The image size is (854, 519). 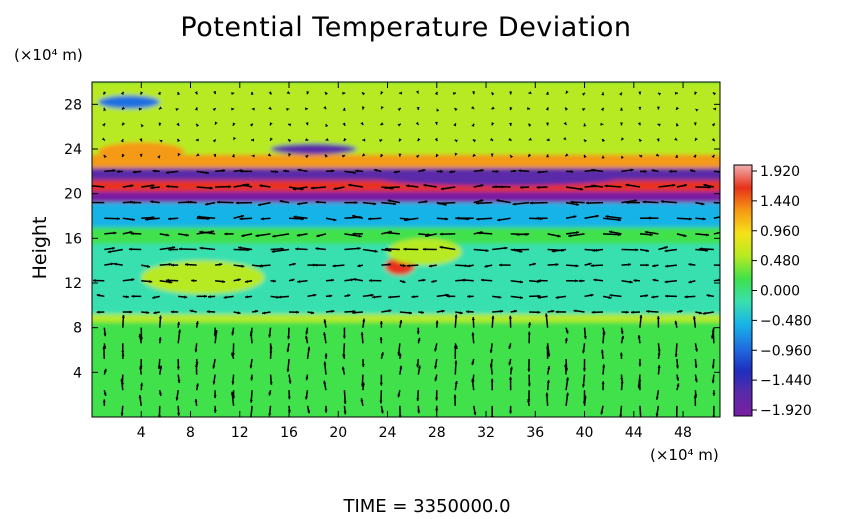 I want to click on x-tick-label: 4, so click(x=141, y=433).